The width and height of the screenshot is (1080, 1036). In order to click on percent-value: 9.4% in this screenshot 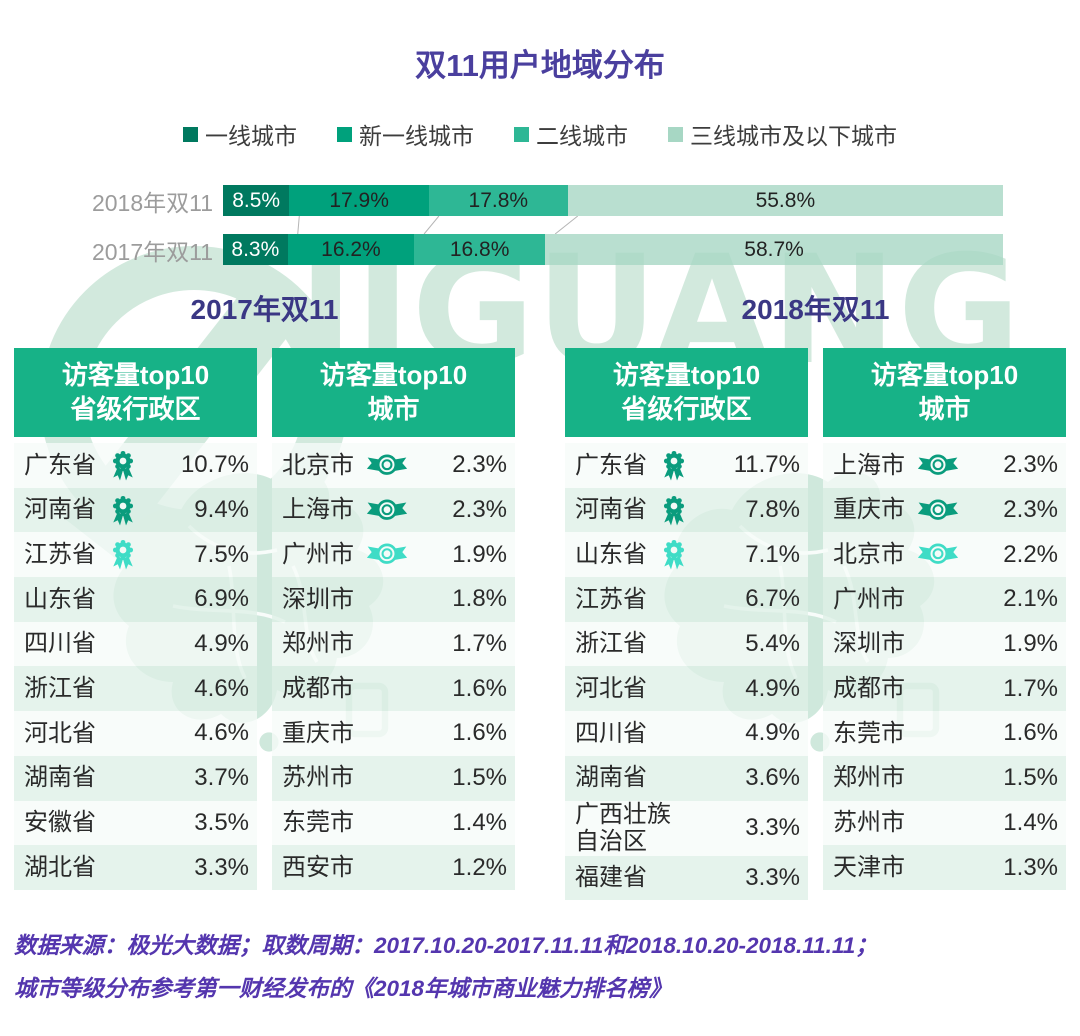, I will do `click(221, 510)`.